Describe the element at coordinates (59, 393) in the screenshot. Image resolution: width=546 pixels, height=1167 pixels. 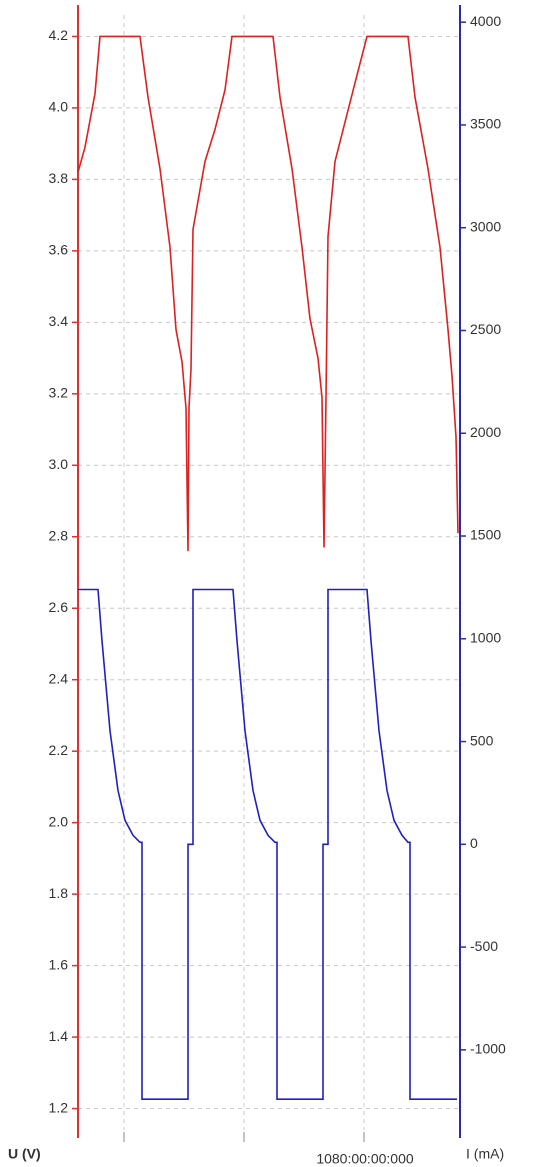
I see `y-tick-label: 3.2` at that location.